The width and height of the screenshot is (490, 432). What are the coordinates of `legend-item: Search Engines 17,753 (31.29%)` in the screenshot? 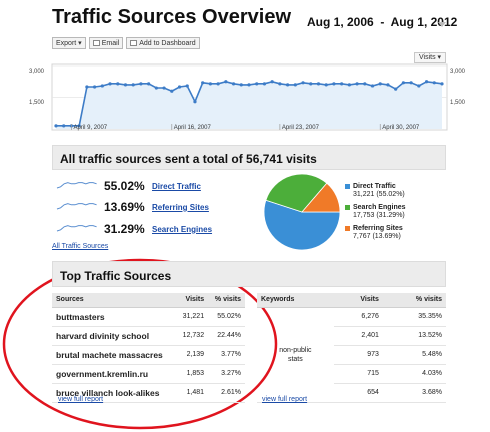 It's located at (375, 212).